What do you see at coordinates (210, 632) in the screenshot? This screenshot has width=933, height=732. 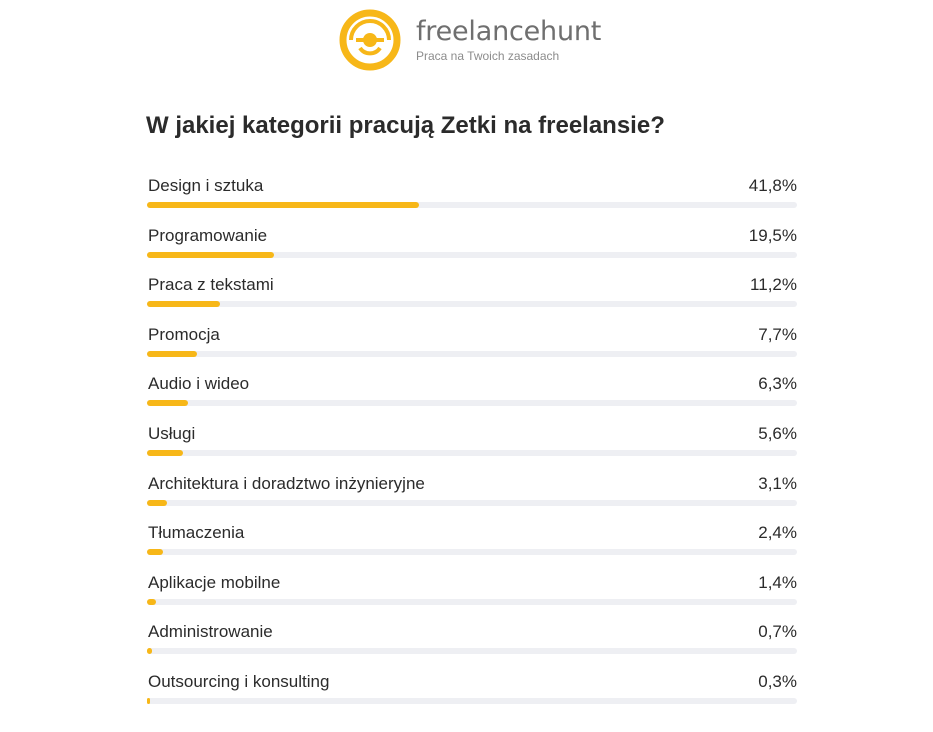 I see `category-label: Administrowanie` at bounding box center [210, 632].